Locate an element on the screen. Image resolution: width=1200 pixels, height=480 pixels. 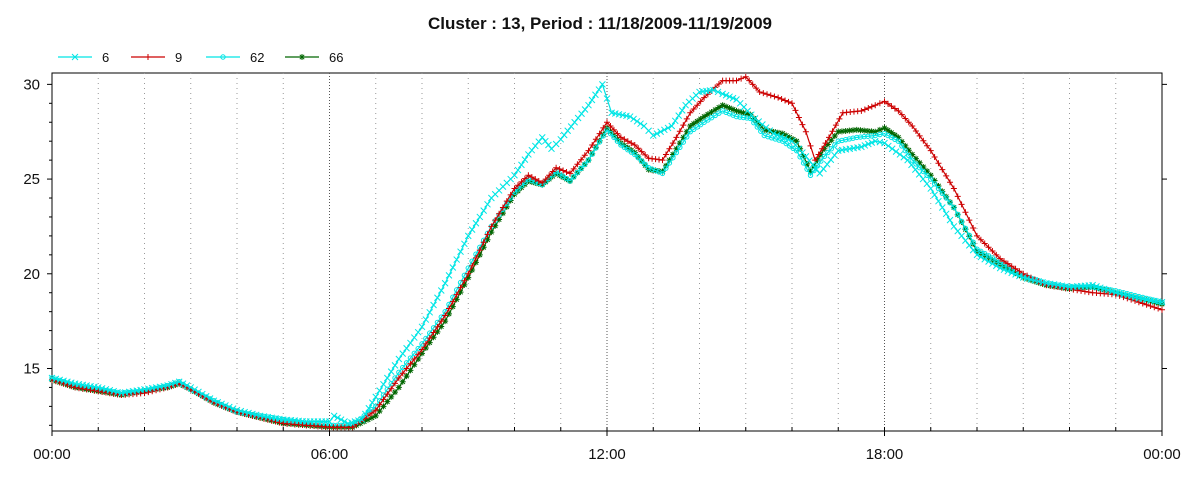
x-tick-label: 12:00 is located at coordinates (607, 454).